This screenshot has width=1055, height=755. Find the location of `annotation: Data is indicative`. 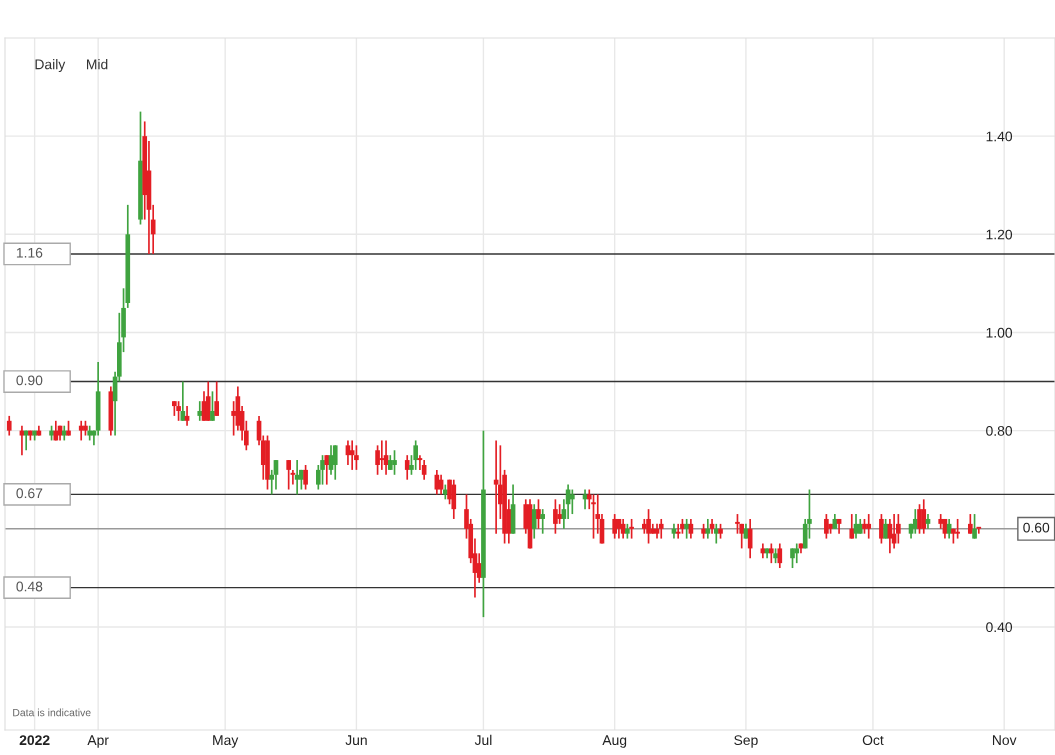

annotation: Data is indicative is located at coordinates (52, 712).